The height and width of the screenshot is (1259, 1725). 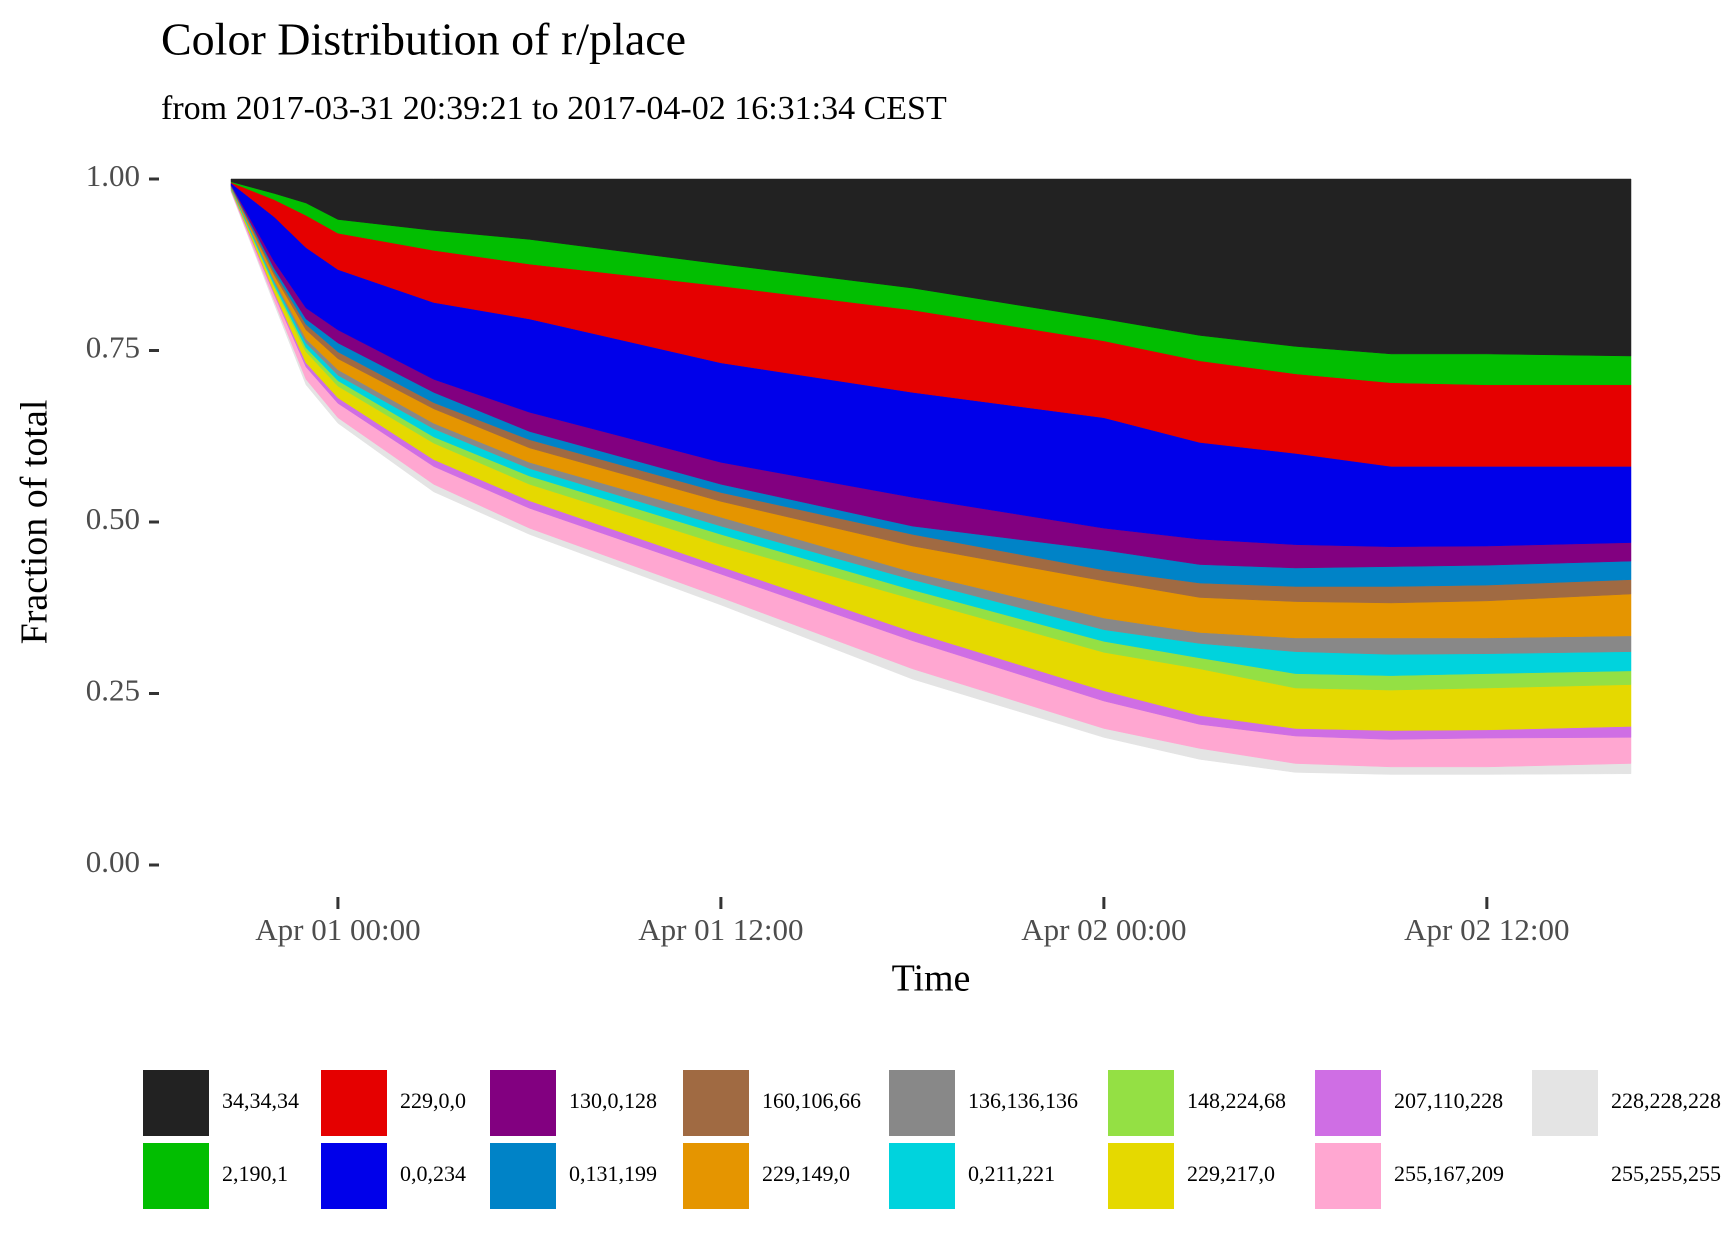 What do you see at coordinates (931, 979) in the screenshot?
I see `x-axis-title: Time` at bounding box center [931, 979].